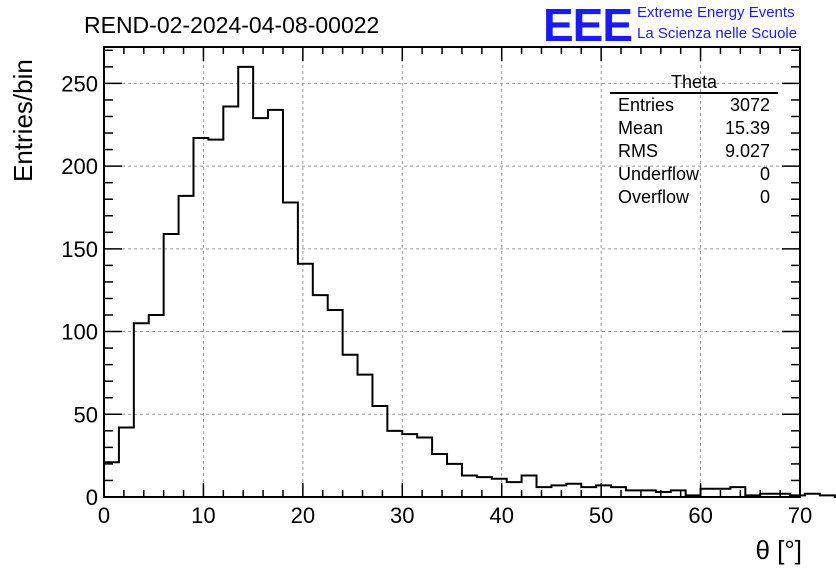 The image size is (836, 572). Describe the element at coordinates (654, 197) in the screenshot. I see `stats-label: Overflow` at that location.